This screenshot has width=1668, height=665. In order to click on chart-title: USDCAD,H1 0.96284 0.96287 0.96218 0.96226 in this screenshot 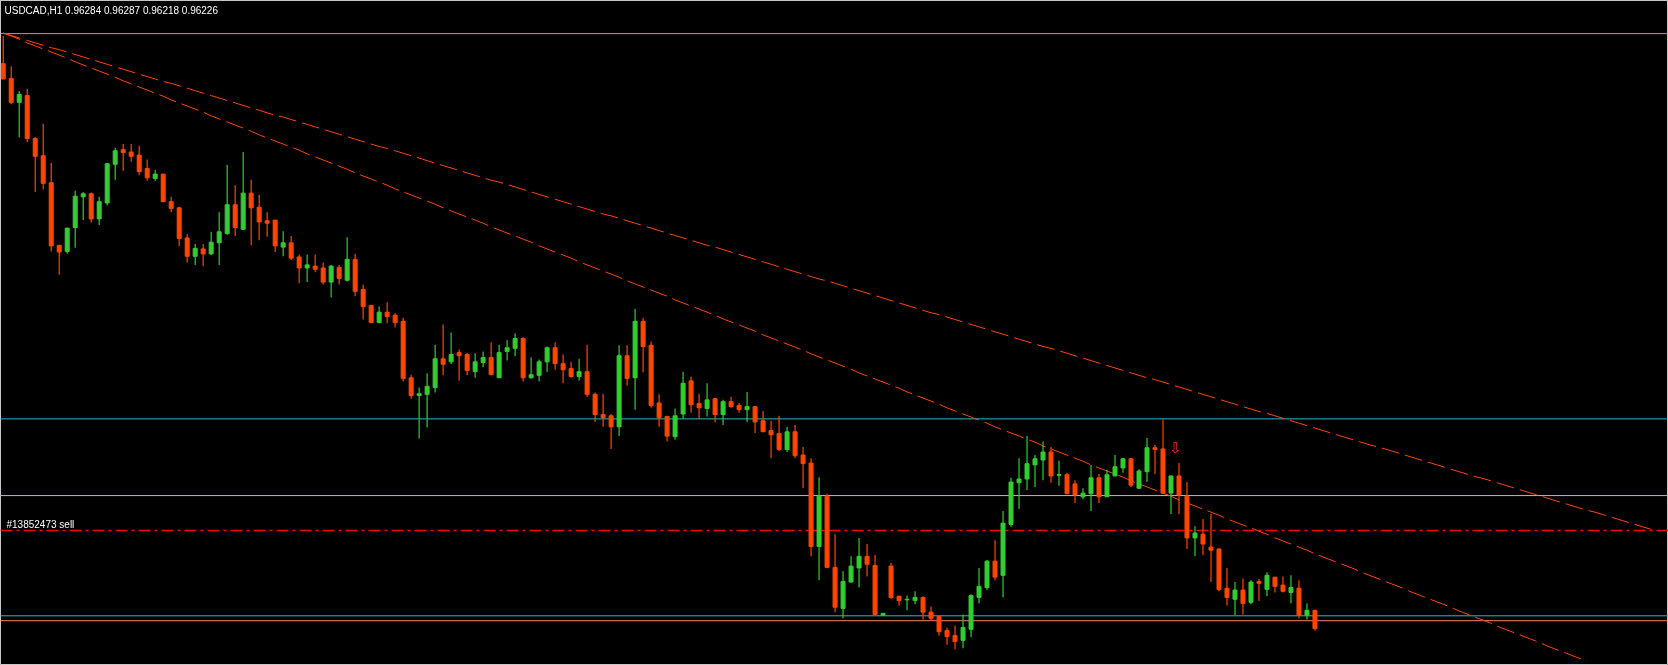, I will do `click(111, 10)`.